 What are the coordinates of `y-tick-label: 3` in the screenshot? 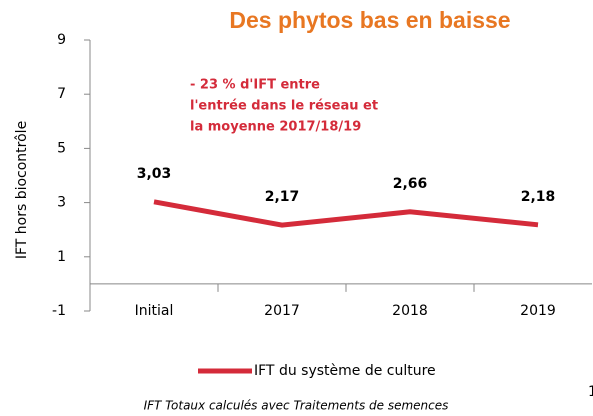 It's located at (61, 203).